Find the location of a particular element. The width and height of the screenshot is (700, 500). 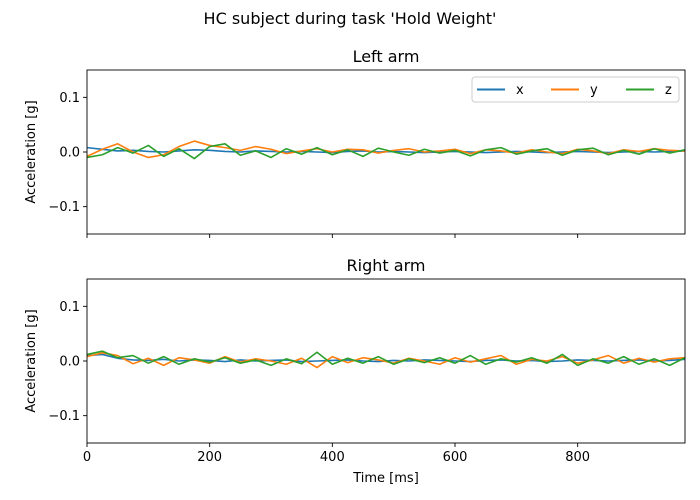

right-arm-xtick-label: 0 is located at coordinates (87, 457).